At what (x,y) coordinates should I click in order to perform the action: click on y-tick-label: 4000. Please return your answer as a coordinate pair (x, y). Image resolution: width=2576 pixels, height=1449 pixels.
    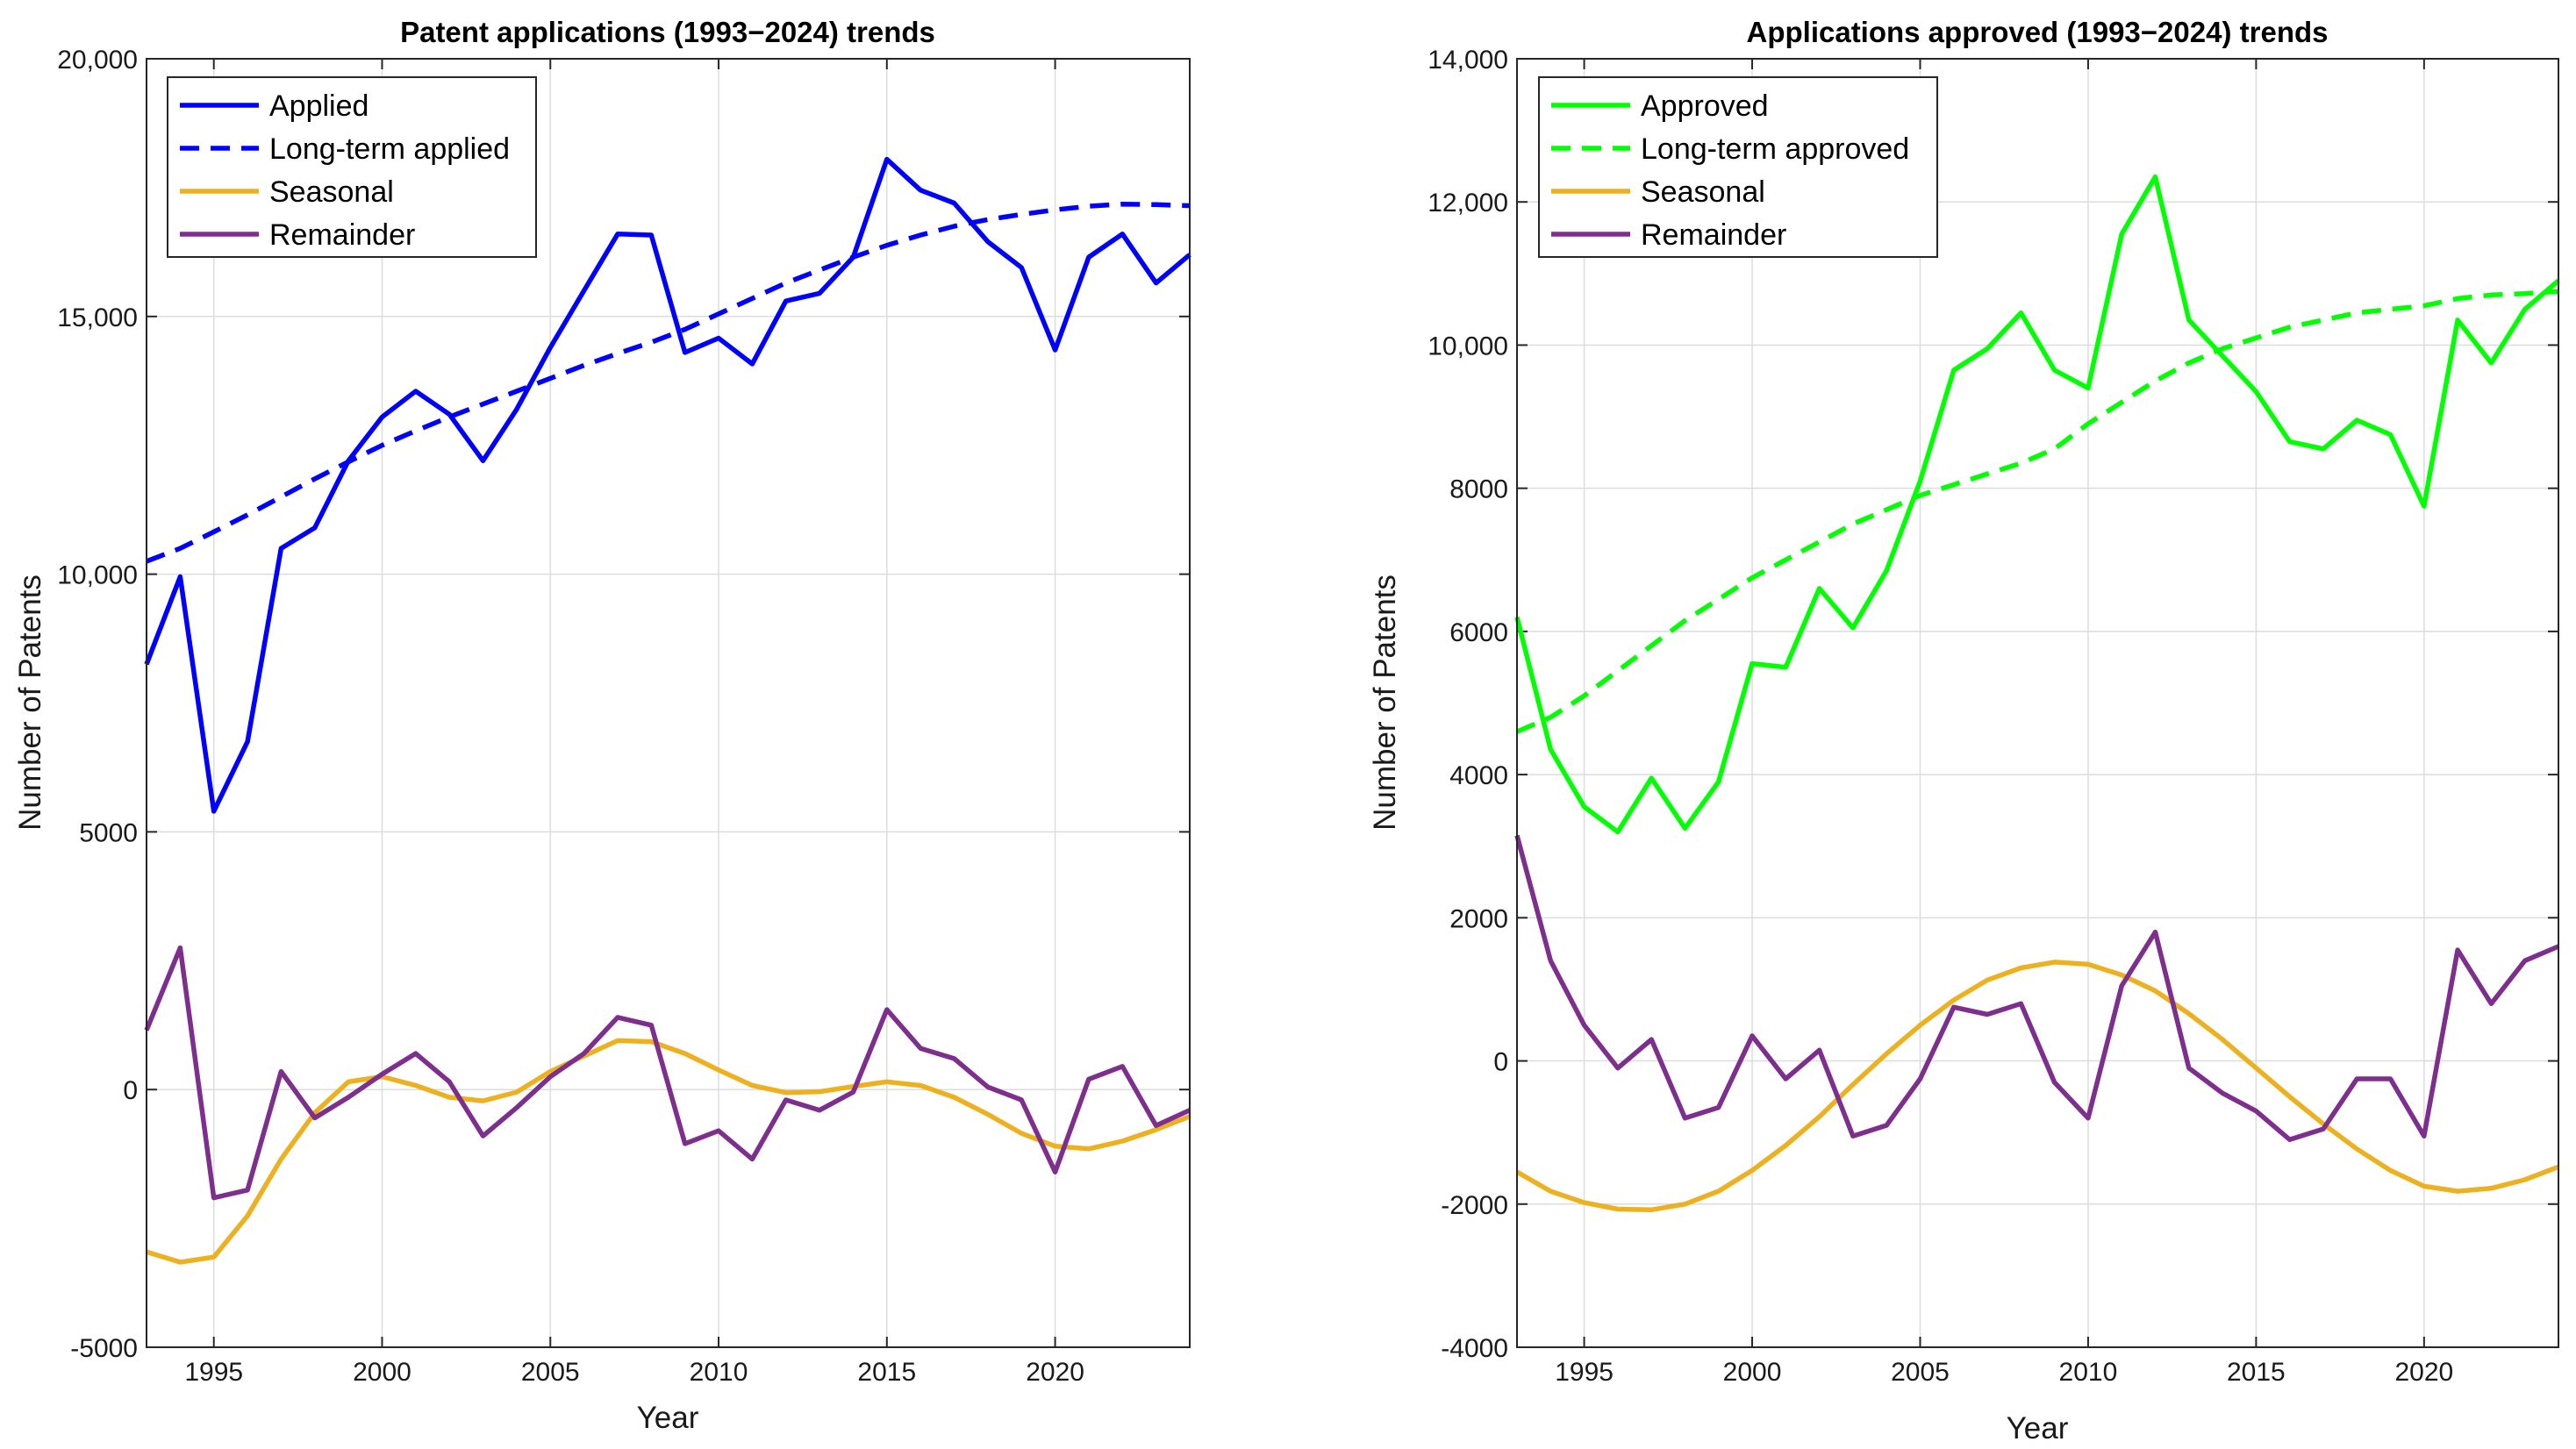
    Looking at the image, I should click on (1478, 775).